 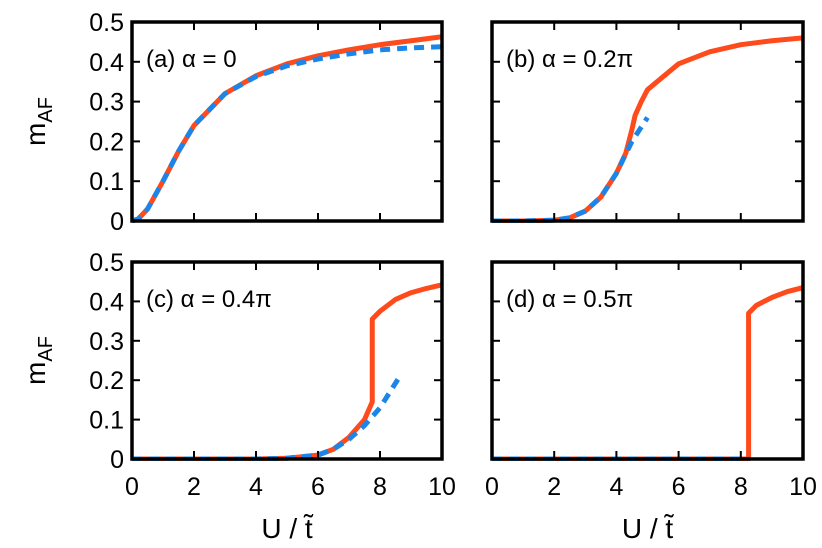 What do you see at coordinates (209, 299) in the screenshot?
I see `panel-label: (c) α = 0.4π` at bounding box center [209, 299].